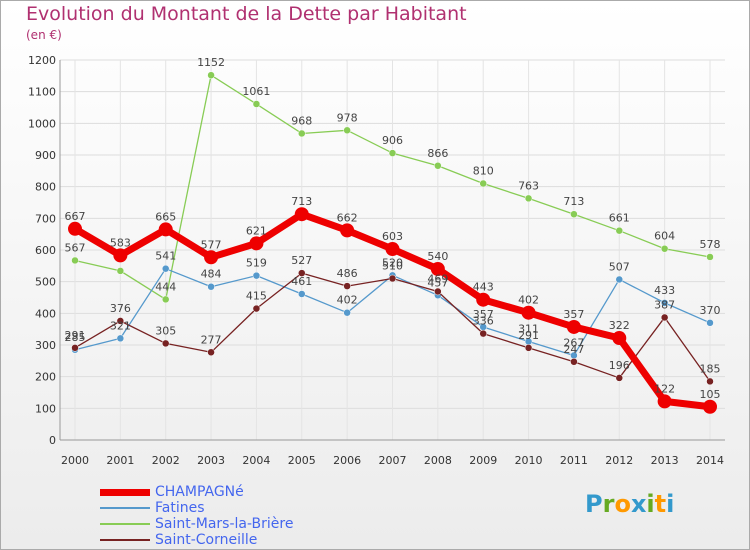 Image resolution: width=750 pixels, height=550 pixels. What do you see at coordinates (638, 504) in the screenshot?
I see `logo-letter: x` at bounding box center [638, 504].